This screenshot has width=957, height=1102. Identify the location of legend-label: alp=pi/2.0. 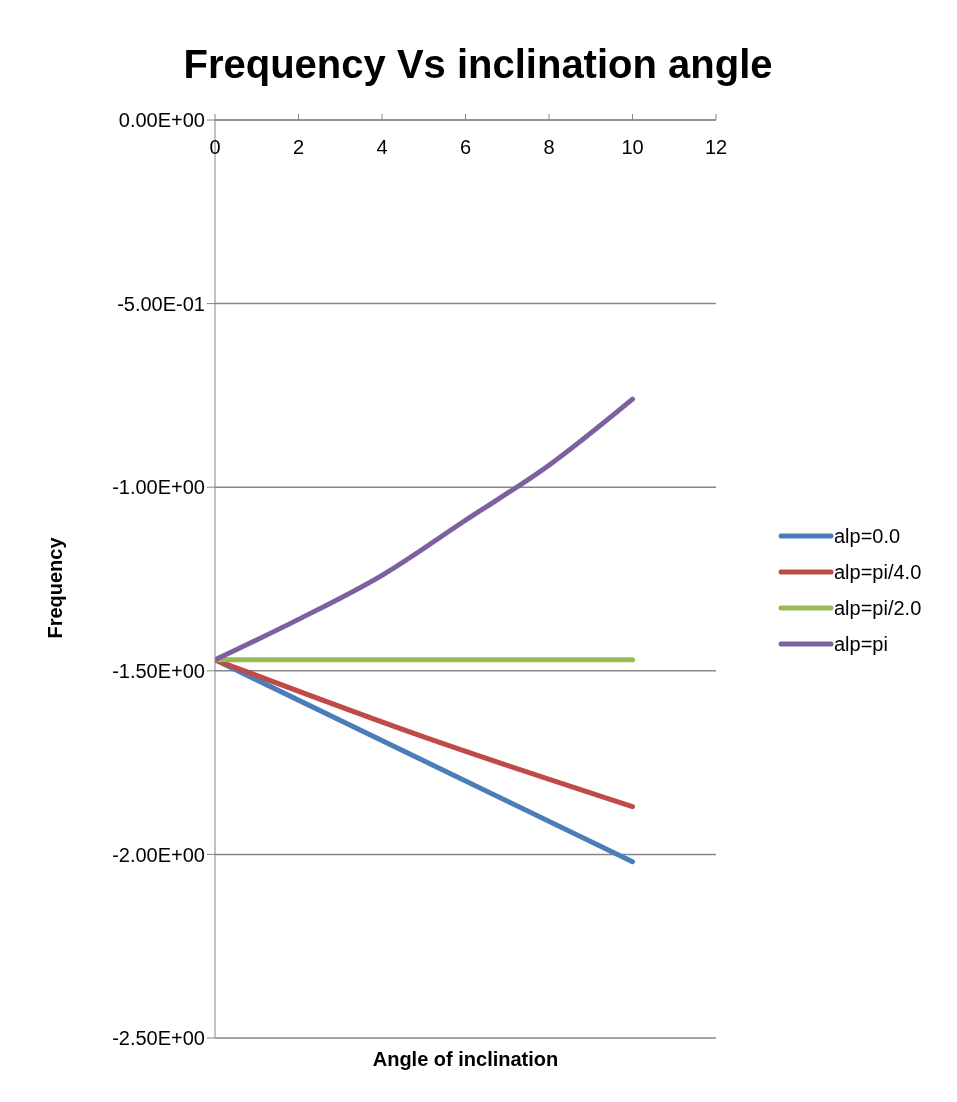
(878, 608).